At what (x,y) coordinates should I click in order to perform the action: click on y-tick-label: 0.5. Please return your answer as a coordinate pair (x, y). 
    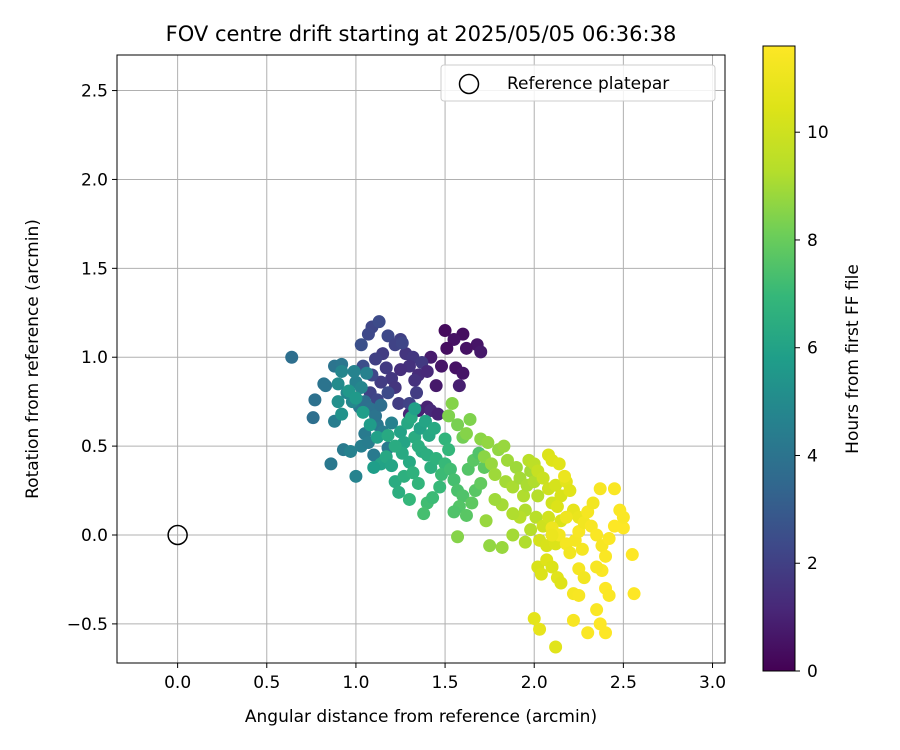
    Looking at the image, I should click on (94, 447).